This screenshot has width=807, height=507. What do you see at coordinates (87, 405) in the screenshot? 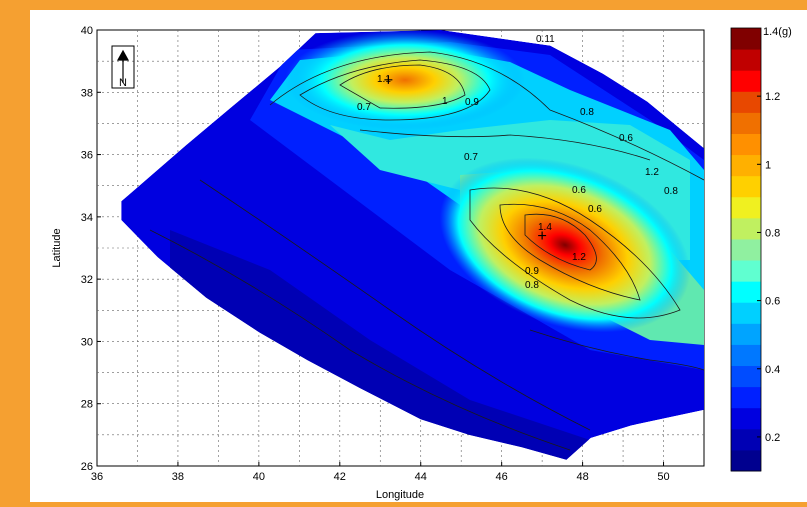
I see `y-tick-label: 28` at bounding box center [87, 405].